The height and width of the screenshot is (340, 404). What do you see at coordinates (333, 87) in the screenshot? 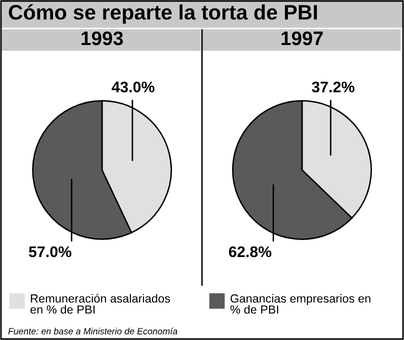
I see `data-label: 37.2%` at bounding box center [333, 87].